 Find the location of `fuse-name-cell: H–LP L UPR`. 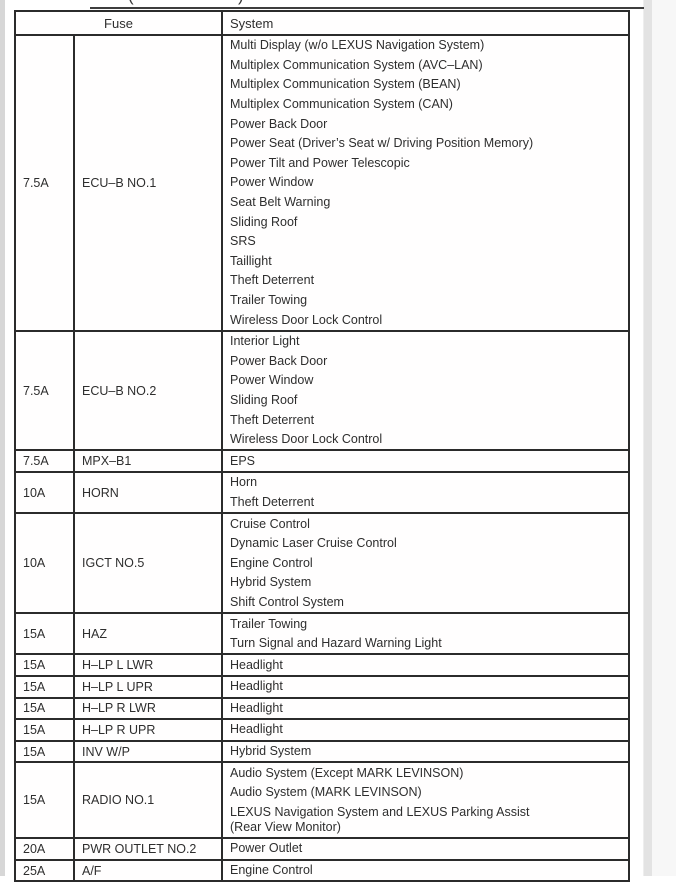

fuse-name-cell: H–LP L UPR is located at coordinates (149, 687).